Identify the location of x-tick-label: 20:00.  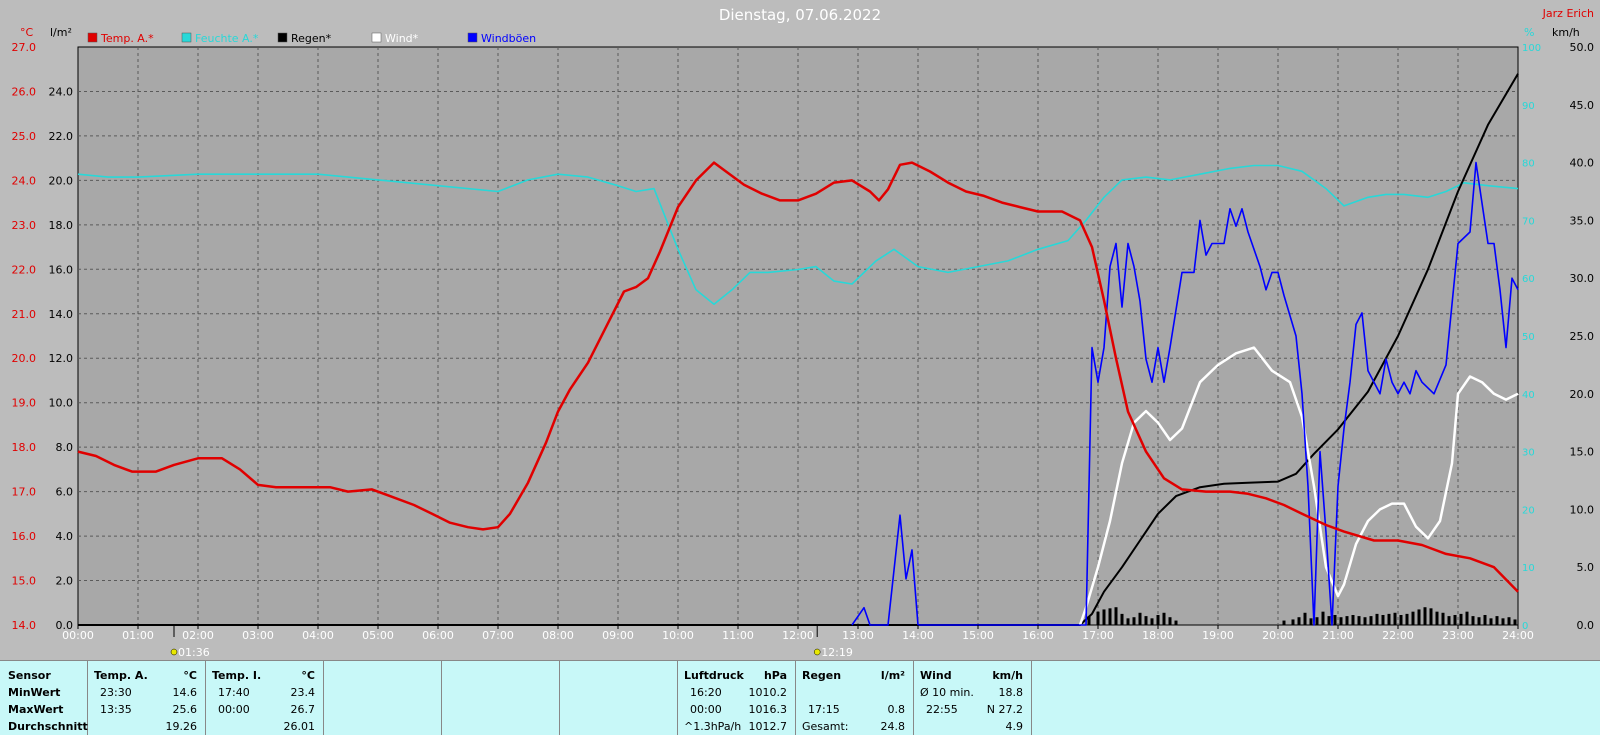
(1278, 635).